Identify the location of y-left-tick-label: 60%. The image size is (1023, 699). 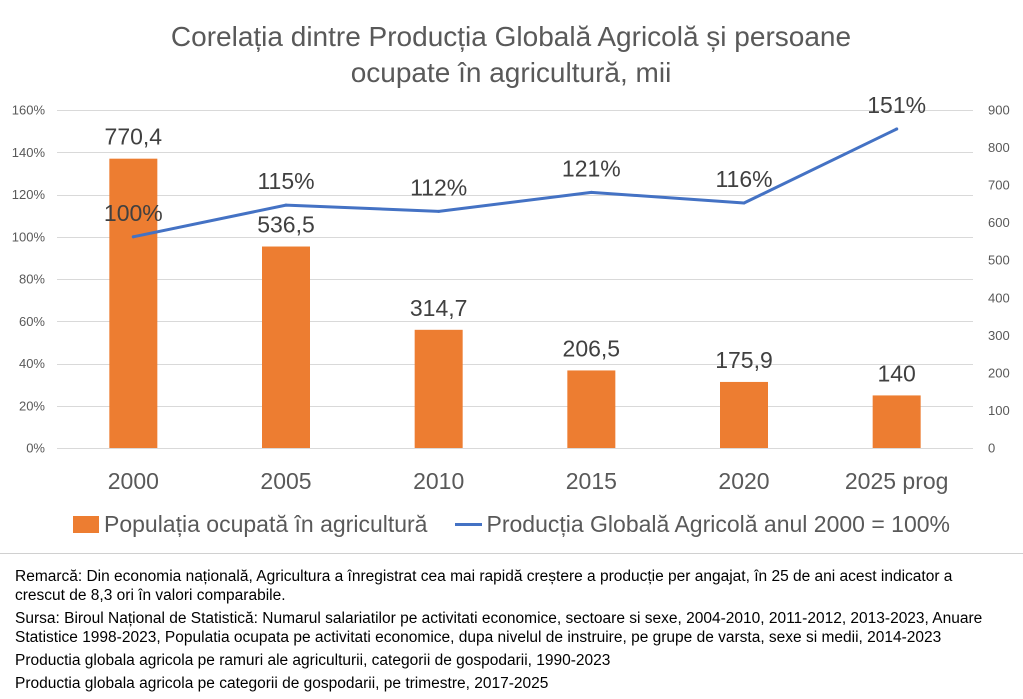
(32, 321).